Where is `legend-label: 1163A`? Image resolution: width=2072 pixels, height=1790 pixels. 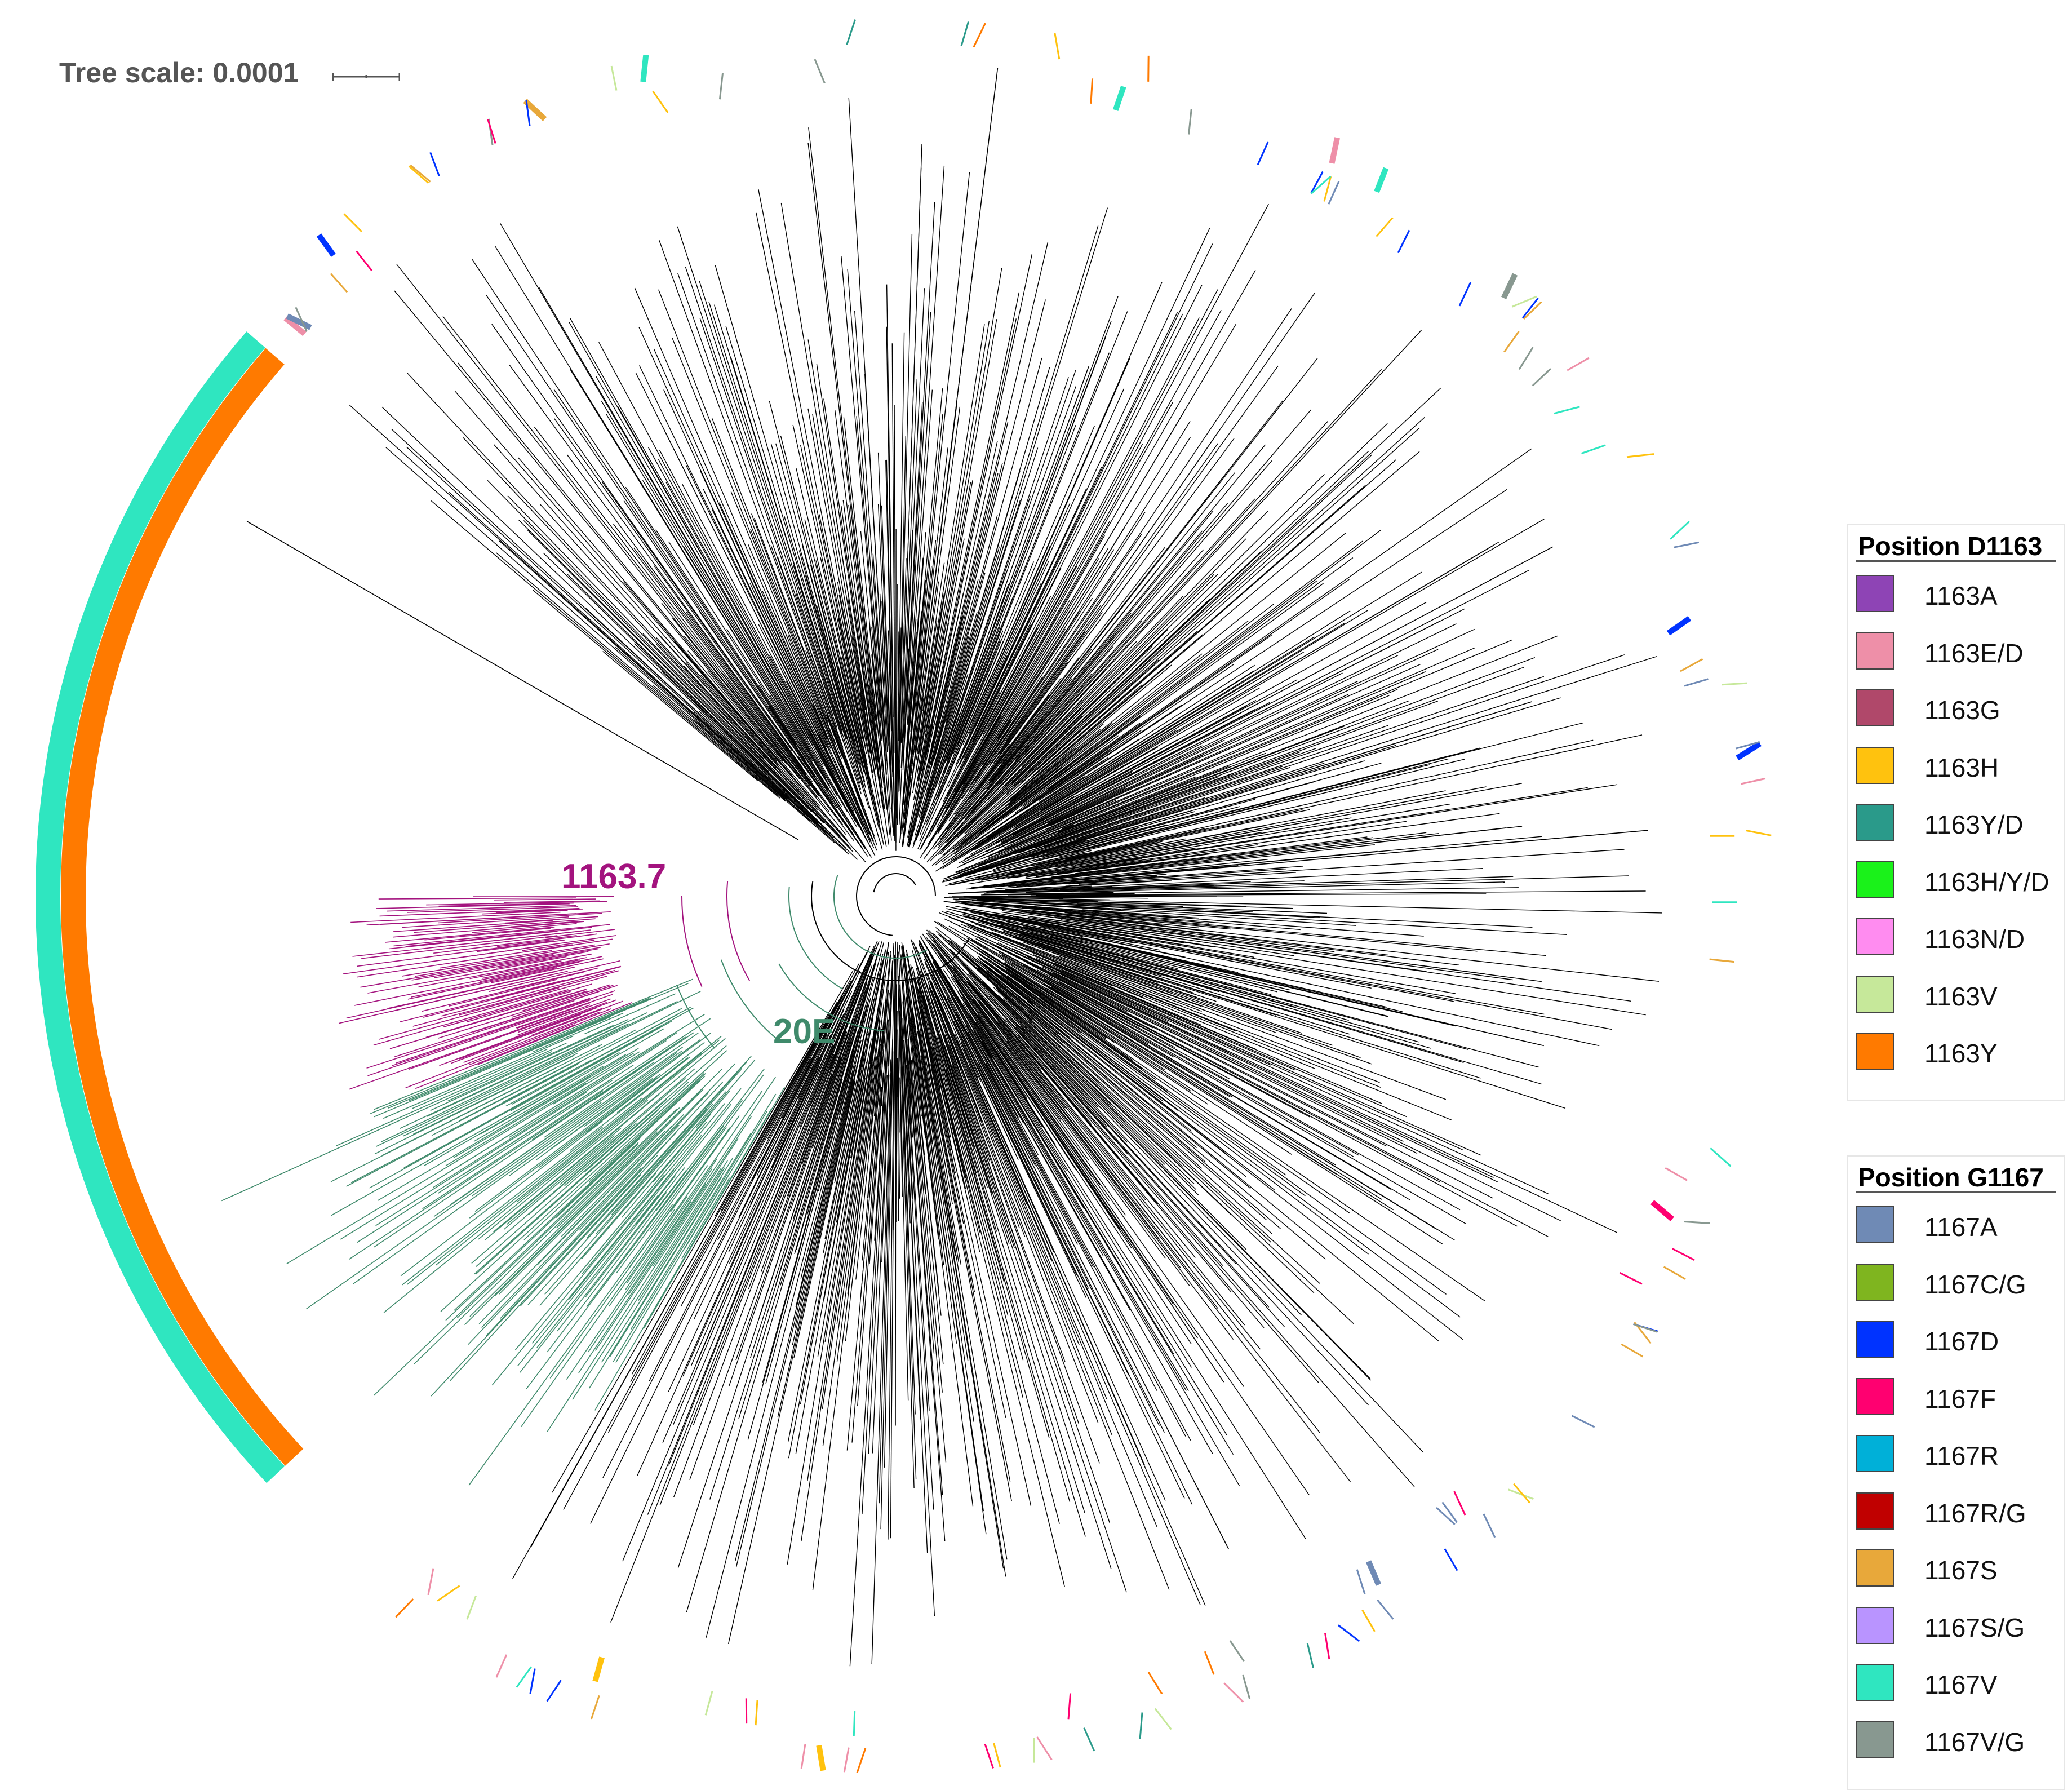 legend-label: 1163A is located at coordinates (1961, 596).